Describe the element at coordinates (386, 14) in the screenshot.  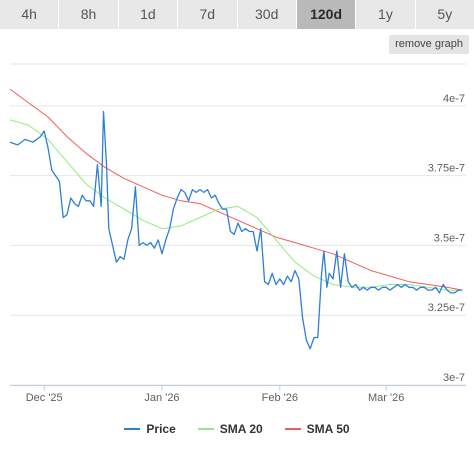
I see `tab-1y: 1y` at that location.